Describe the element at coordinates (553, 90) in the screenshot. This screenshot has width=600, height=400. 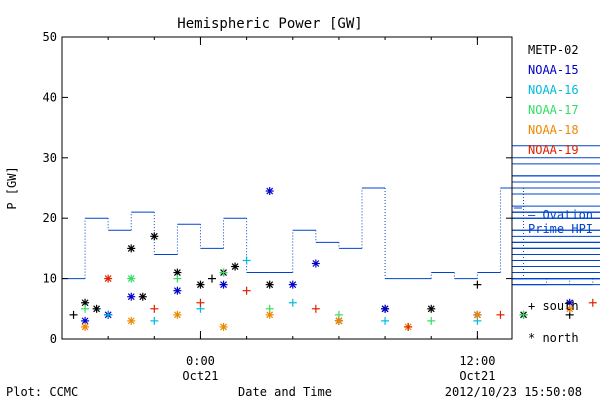
I see `legend-entry-2: NOAA-16` at that location.